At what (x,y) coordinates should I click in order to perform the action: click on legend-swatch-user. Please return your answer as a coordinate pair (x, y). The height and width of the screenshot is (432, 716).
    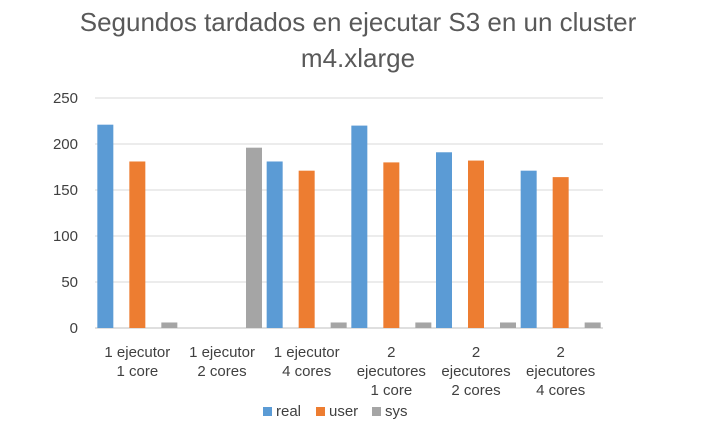
    Looking at the image, I should click on (320, 411).